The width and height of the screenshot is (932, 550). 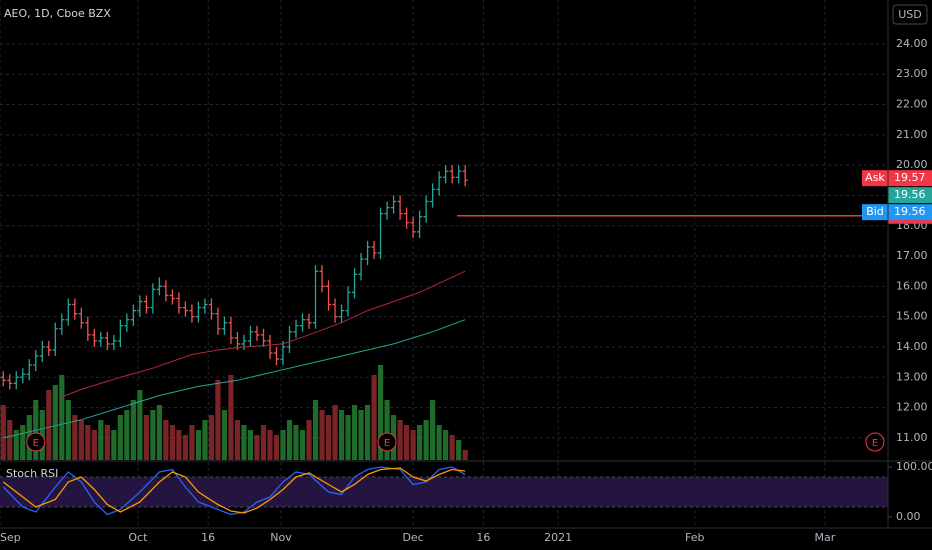 I want to click on x-tick-label: 16, so click(x=208, y=537).